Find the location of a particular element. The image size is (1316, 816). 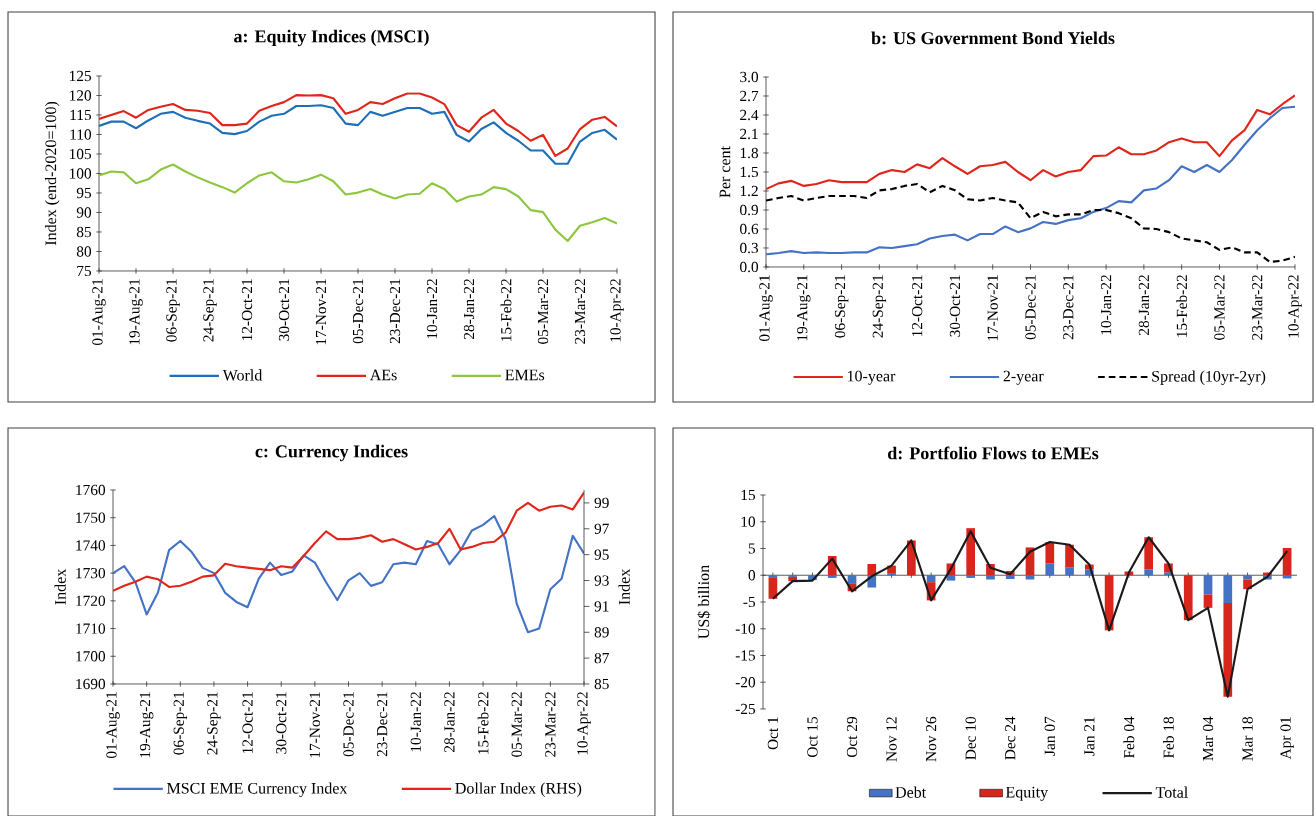

y-tick-label: 1.8 is located at coordinates (749, 153).